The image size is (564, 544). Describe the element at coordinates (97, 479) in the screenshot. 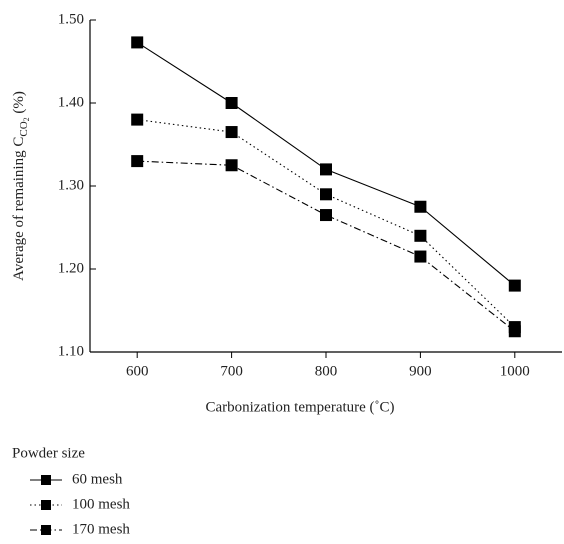

I see `legend-label: 60 mesh` at that location.